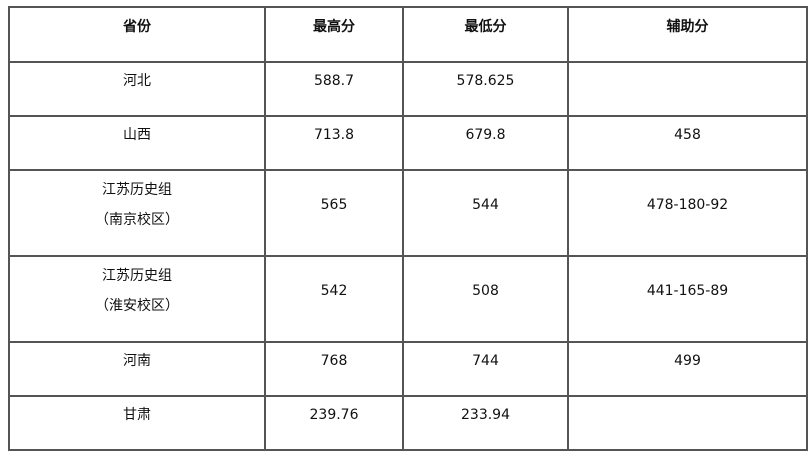 Image resolution: width=812 pixels, height=451 pixels. Describe the element at coordinates (485, 34) in the screenshot. I see `header-min: 最低分` at that location.